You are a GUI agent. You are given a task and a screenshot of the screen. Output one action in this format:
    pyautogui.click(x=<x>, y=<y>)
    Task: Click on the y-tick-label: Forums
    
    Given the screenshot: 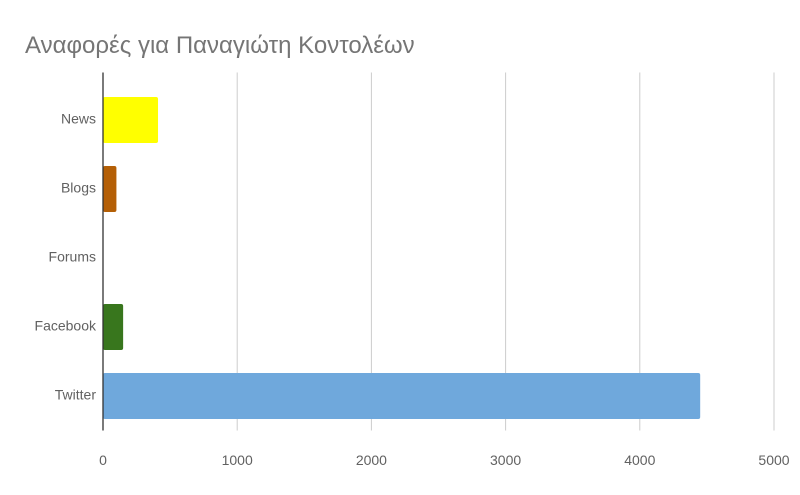 What is the action you would take?
    pyautogui.click(x=72, y=257)
    